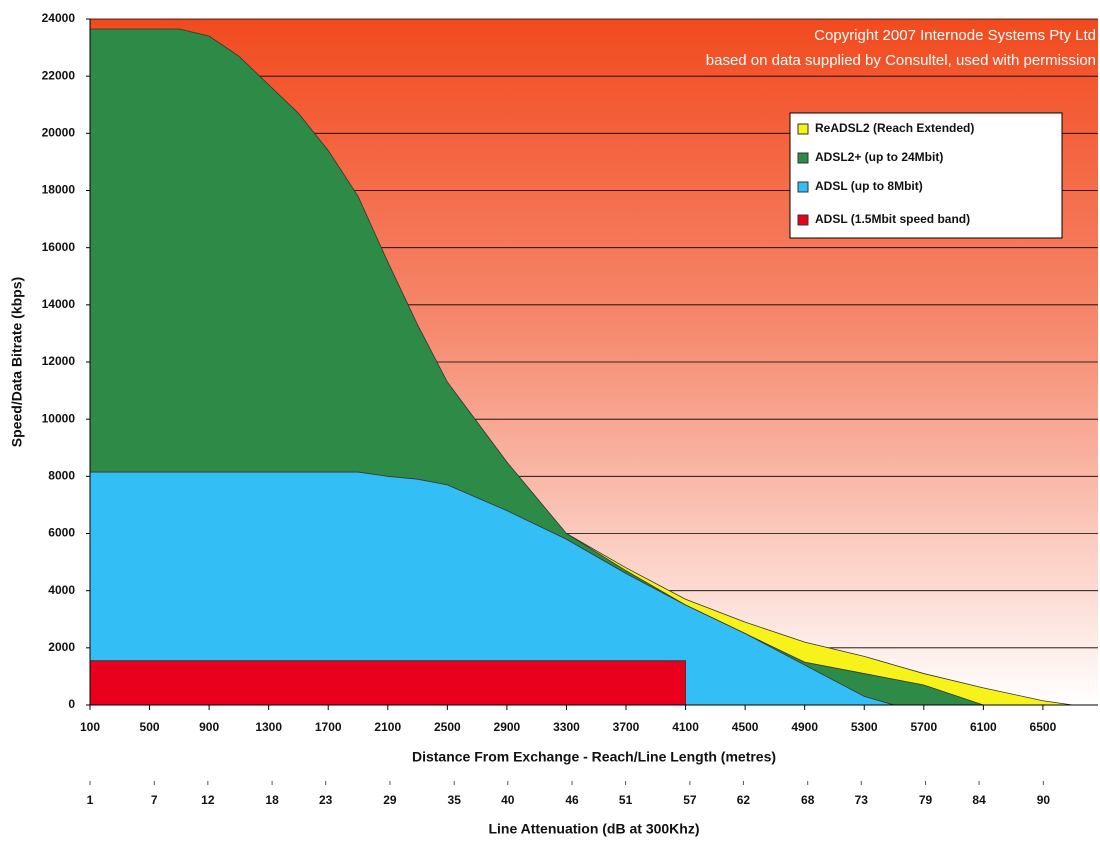 The height and width of the screenshot is (842, 1100). Describe the element at coordinates (59, 418) in the screenshot. I see `y-tick-label: 10000` at that location.